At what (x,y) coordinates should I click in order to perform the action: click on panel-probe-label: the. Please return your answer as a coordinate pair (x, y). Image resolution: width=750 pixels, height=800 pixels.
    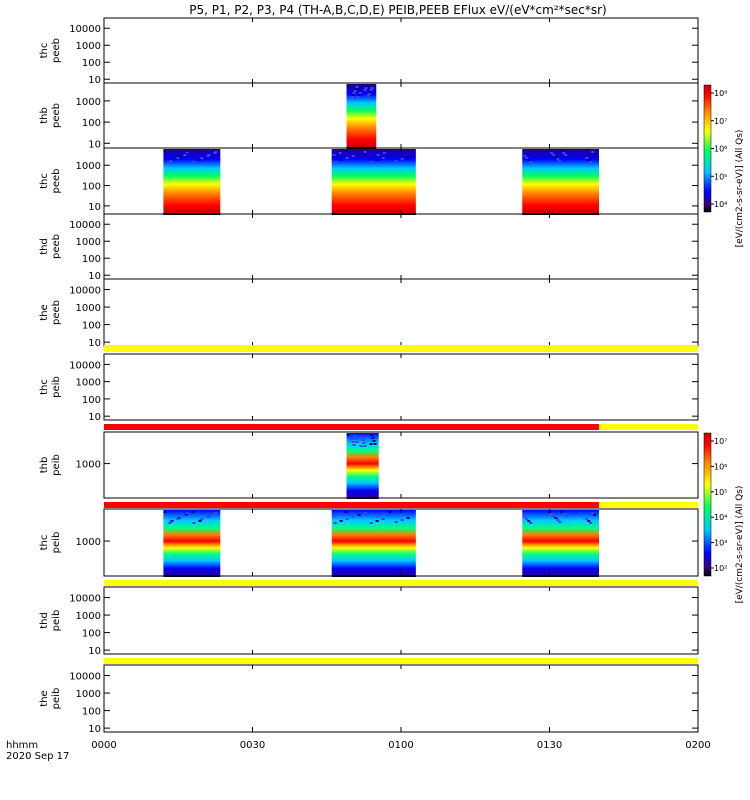
    Looking at the image, I should click on (44, 312).